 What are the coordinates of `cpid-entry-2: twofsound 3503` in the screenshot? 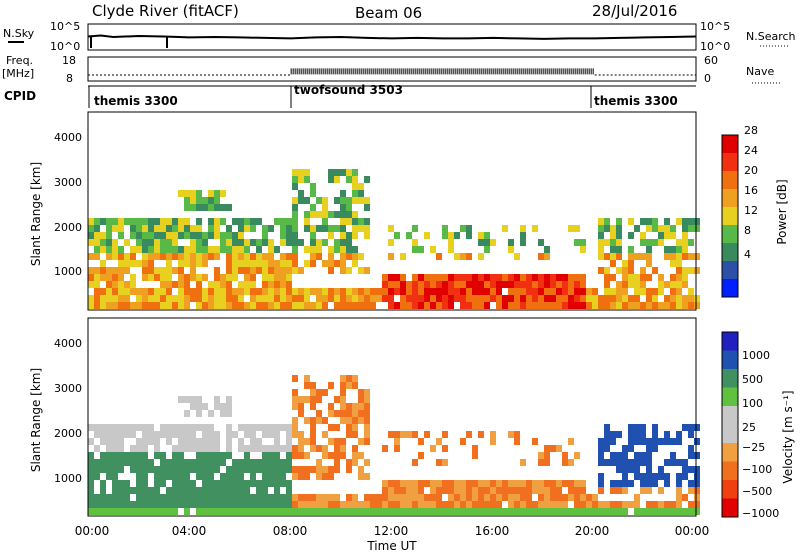 It's located at (348, 90).